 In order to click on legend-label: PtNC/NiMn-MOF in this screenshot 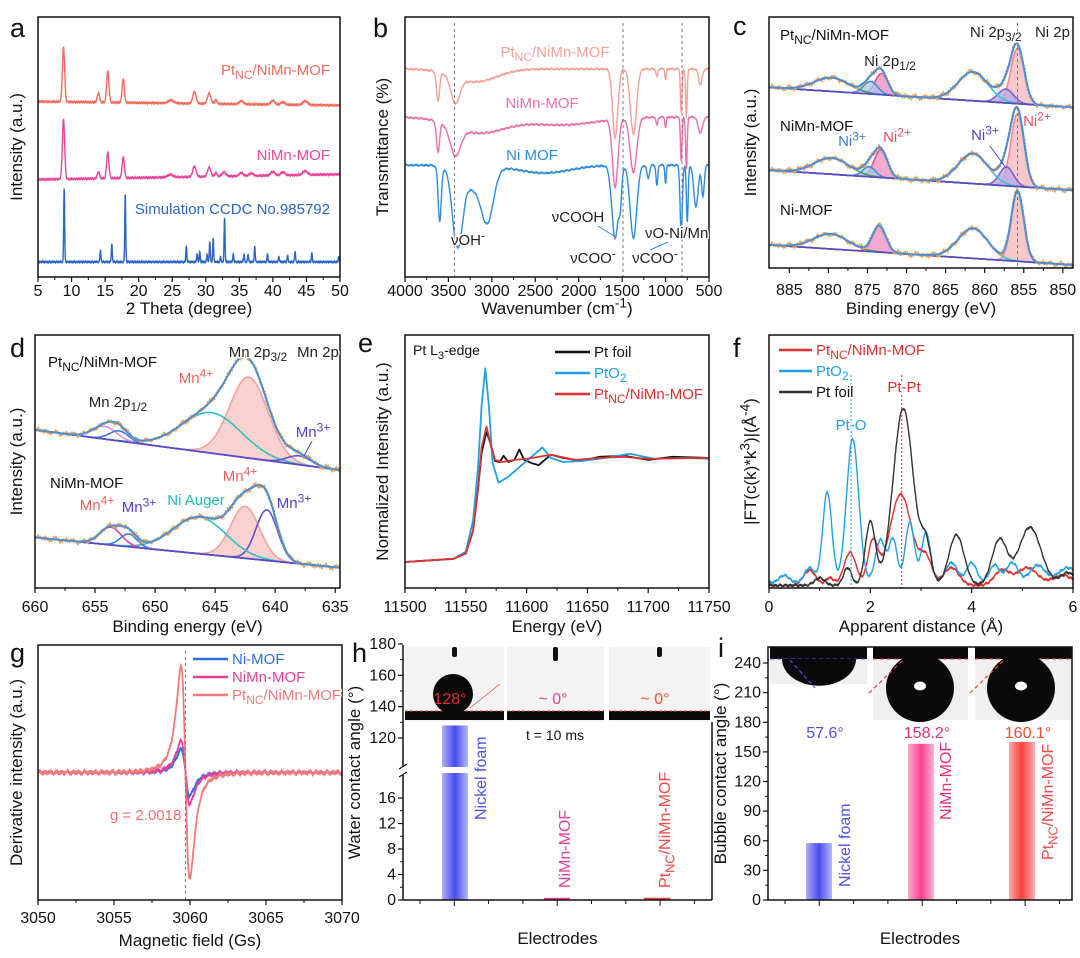, I will do `click(870, 352)`.